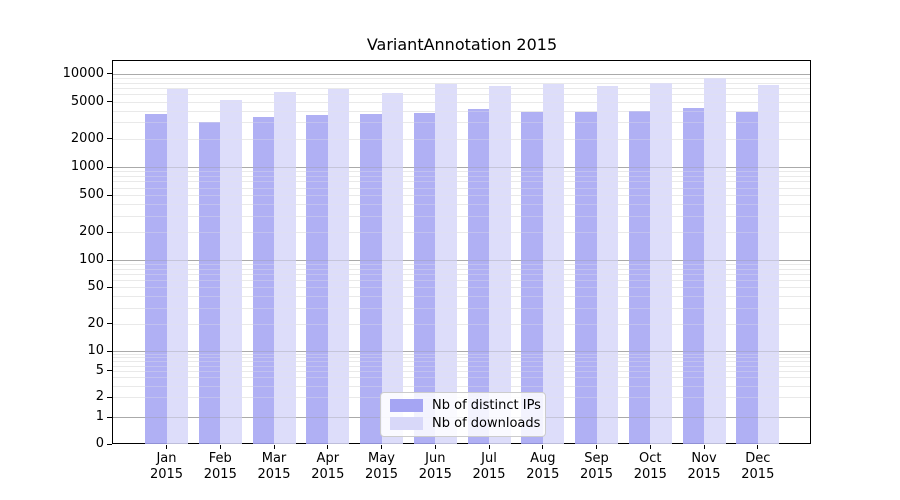  Describe the element at coordinates (489, 466) in the screenshot. I see `x-tick-label: Jul 2015` at that location.